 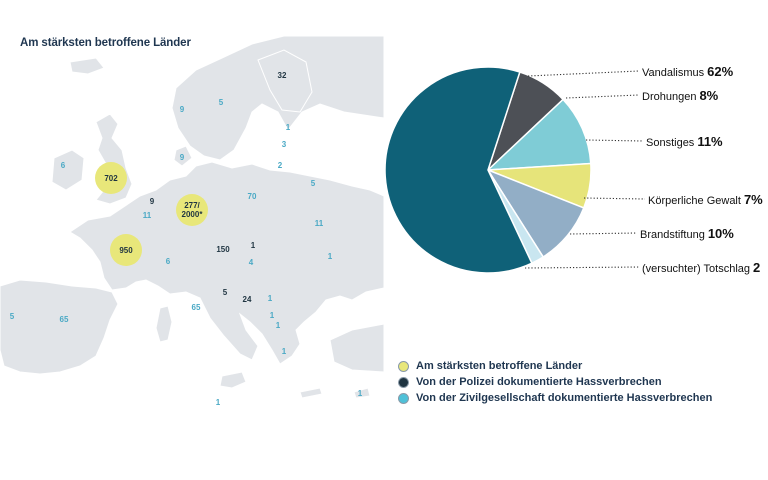 I want to click on legend-item-most-affected: Am stärksten betroffene Länder, so click(x=490, y=366).